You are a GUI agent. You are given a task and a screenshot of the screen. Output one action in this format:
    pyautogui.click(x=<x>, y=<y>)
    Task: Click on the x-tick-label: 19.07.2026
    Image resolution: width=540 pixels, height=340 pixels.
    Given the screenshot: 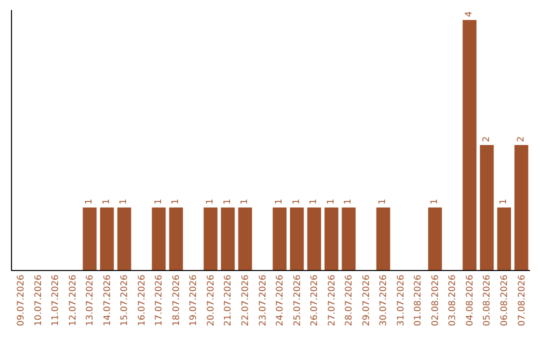 What is the action you would take?
    pyautogui.click(x=194, y=300)
    